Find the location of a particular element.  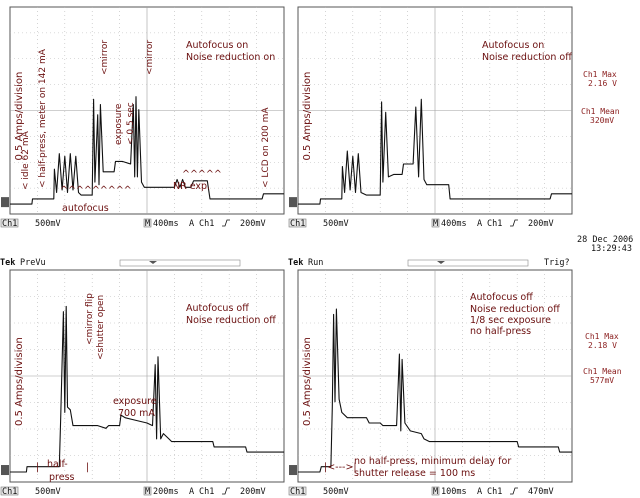

vertical-label: < 0.5 sec is located at coordinates (131, 123).